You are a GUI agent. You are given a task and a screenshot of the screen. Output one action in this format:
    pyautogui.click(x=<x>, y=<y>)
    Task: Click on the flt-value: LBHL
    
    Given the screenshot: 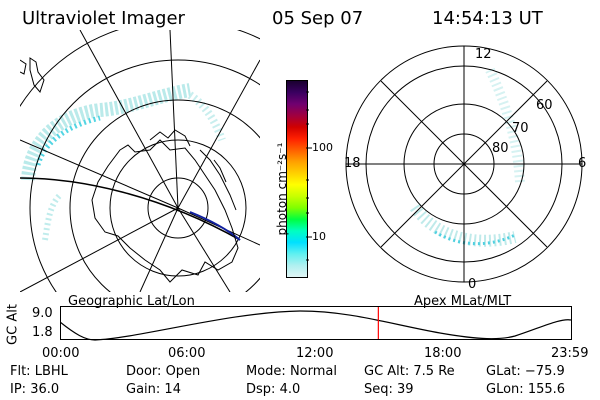 What is the action you would take?
    pyautogui.click(x=51, y=371)
    